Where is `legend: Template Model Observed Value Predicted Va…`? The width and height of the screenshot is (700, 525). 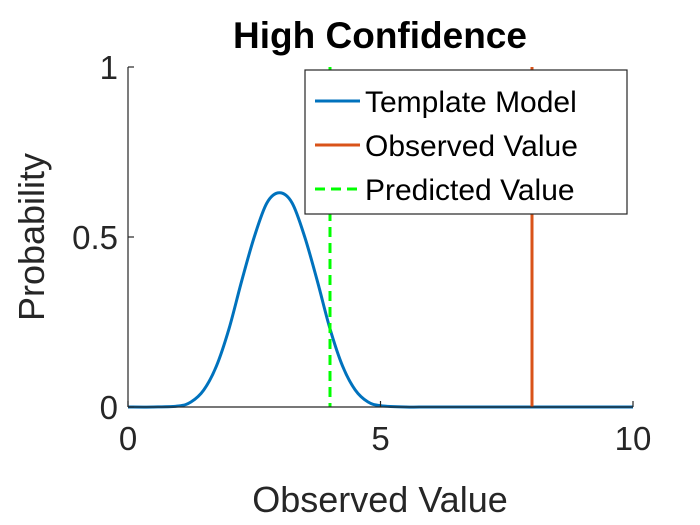 legend: Template Model Observed Value Predicted Va… is located at coordinates (466, 142).